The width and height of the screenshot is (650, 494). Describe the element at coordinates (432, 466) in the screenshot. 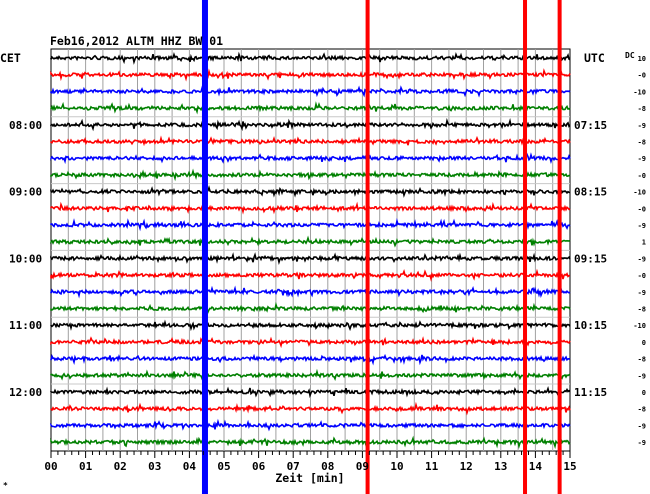

I see `x-tick-label: 11` at that location.